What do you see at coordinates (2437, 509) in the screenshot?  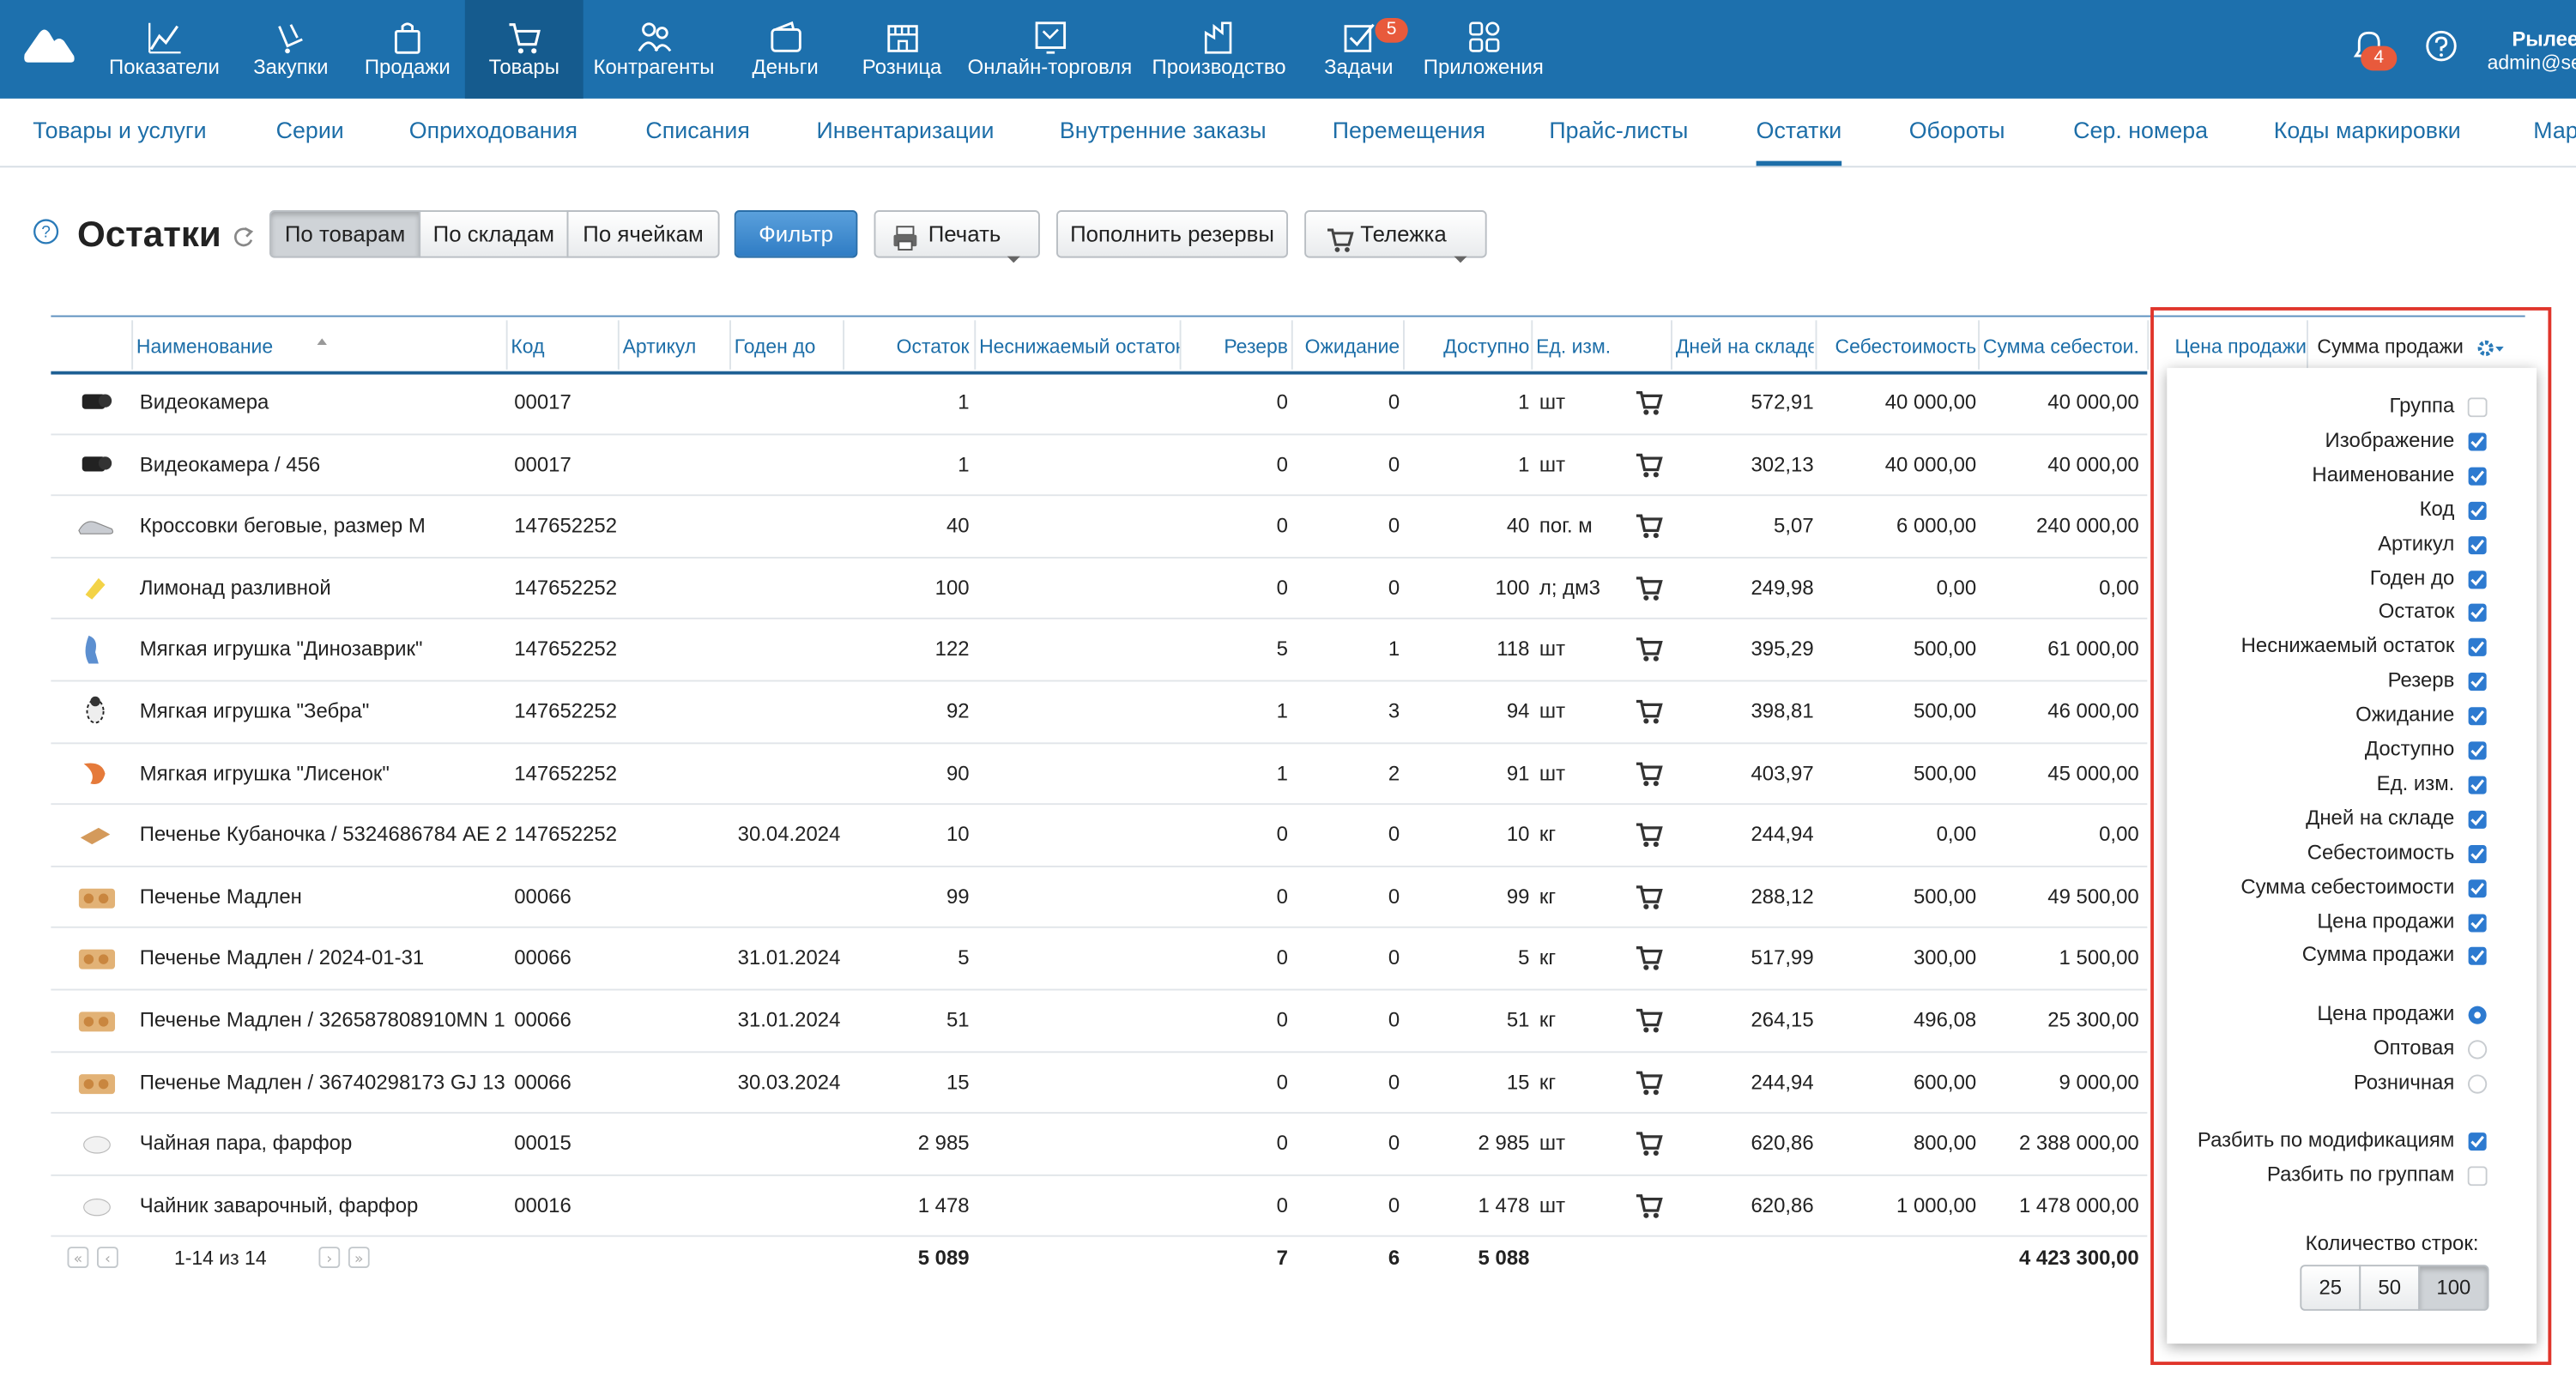 I see `setting-label: Код` at bounding box center [2437, 509].